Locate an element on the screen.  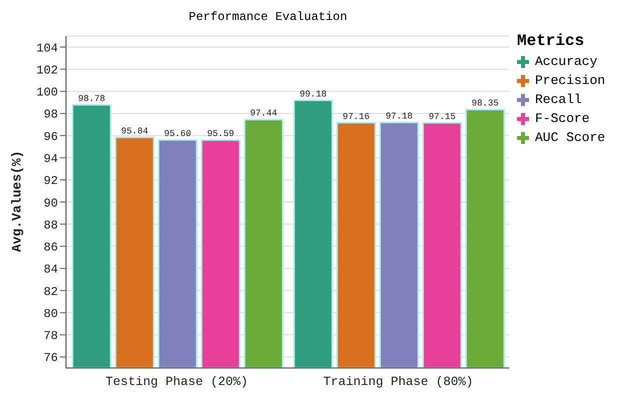
y-tick-label: 90 is located at coordinates (51, 203).